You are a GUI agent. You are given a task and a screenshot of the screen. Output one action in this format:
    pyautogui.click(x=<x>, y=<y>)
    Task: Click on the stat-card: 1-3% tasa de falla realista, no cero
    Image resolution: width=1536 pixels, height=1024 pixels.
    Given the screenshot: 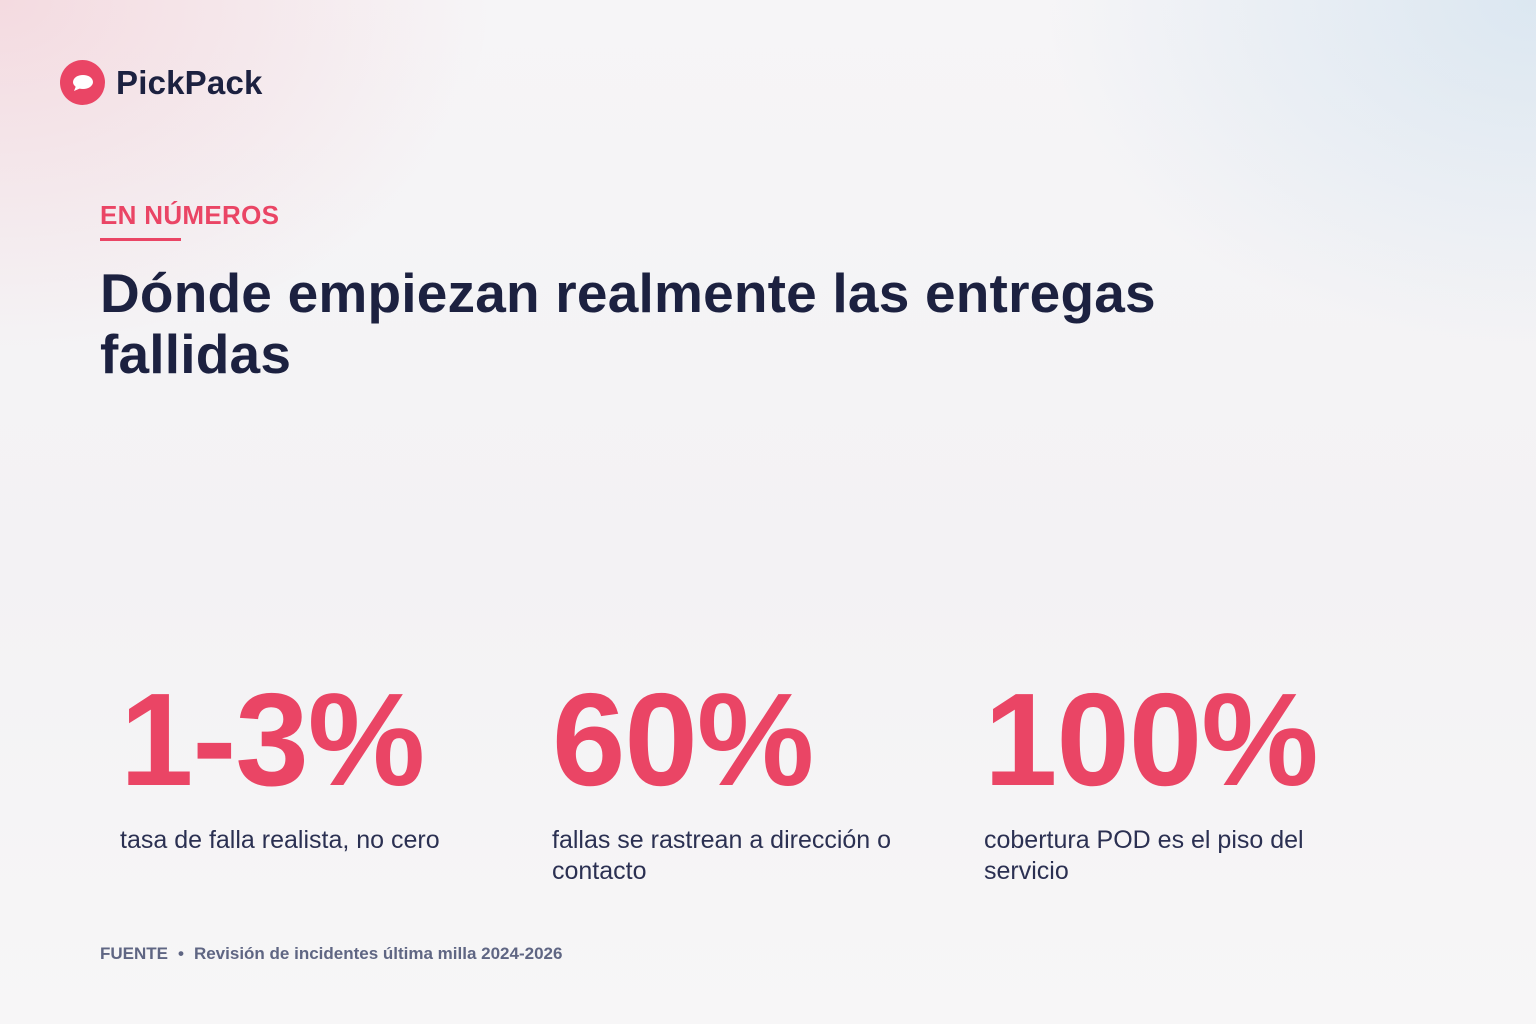 What is the action you would take?
    pyautogui.click(x=320, y=761)
    